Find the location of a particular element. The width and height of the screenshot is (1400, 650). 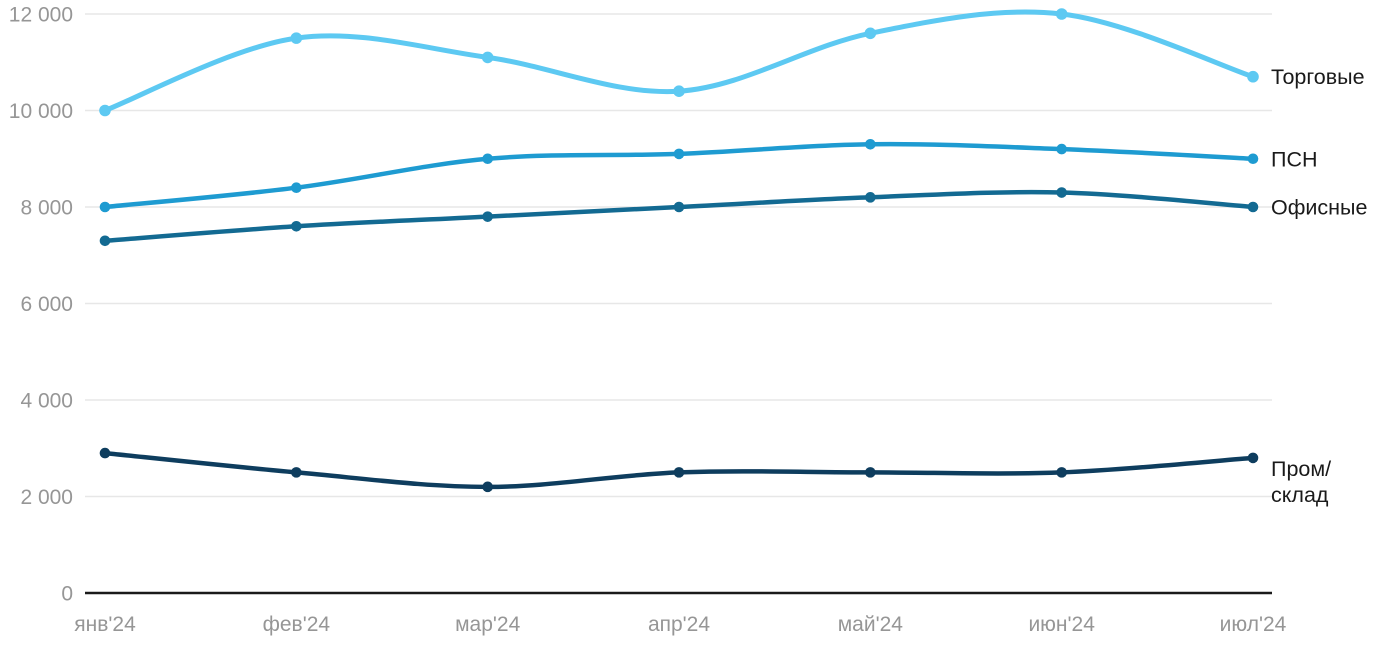

series-label-line: Торговые is located at coordinates (1318, 77).